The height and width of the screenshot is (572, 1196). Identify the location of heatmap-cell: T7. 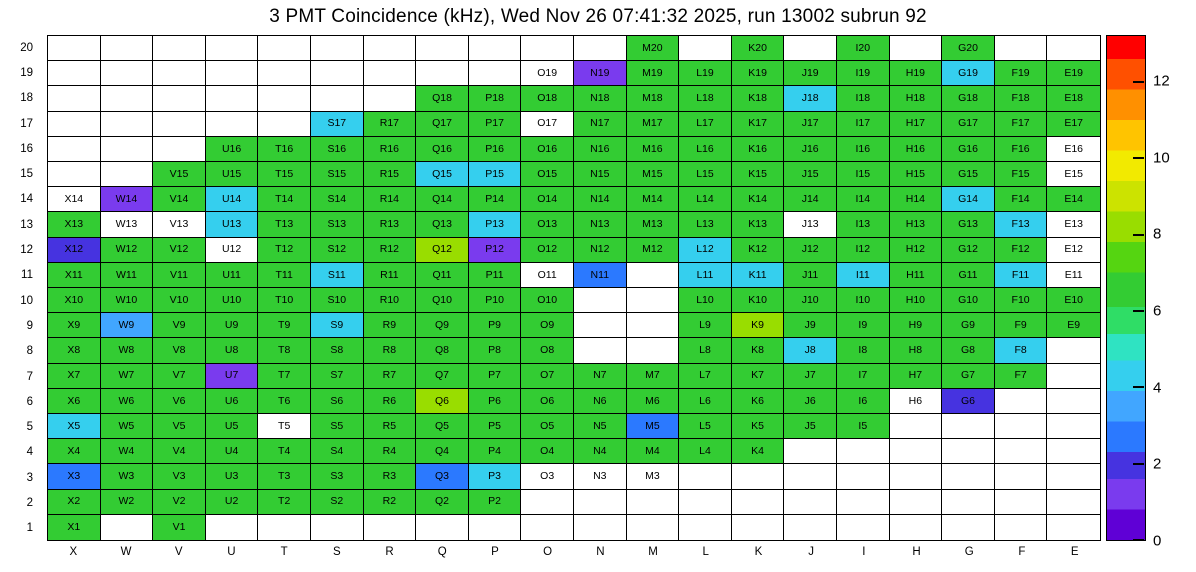
(284, 376).